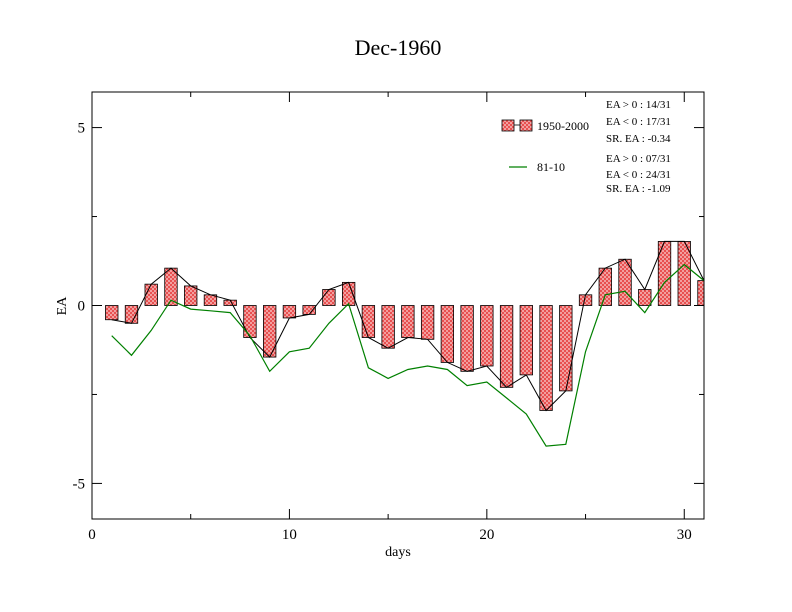  What do you see at coordinates (638, 122) in the screenshot?
I see `stats-bars-negative: EA < 0 : 17/31` at bounding box center [638, 122].